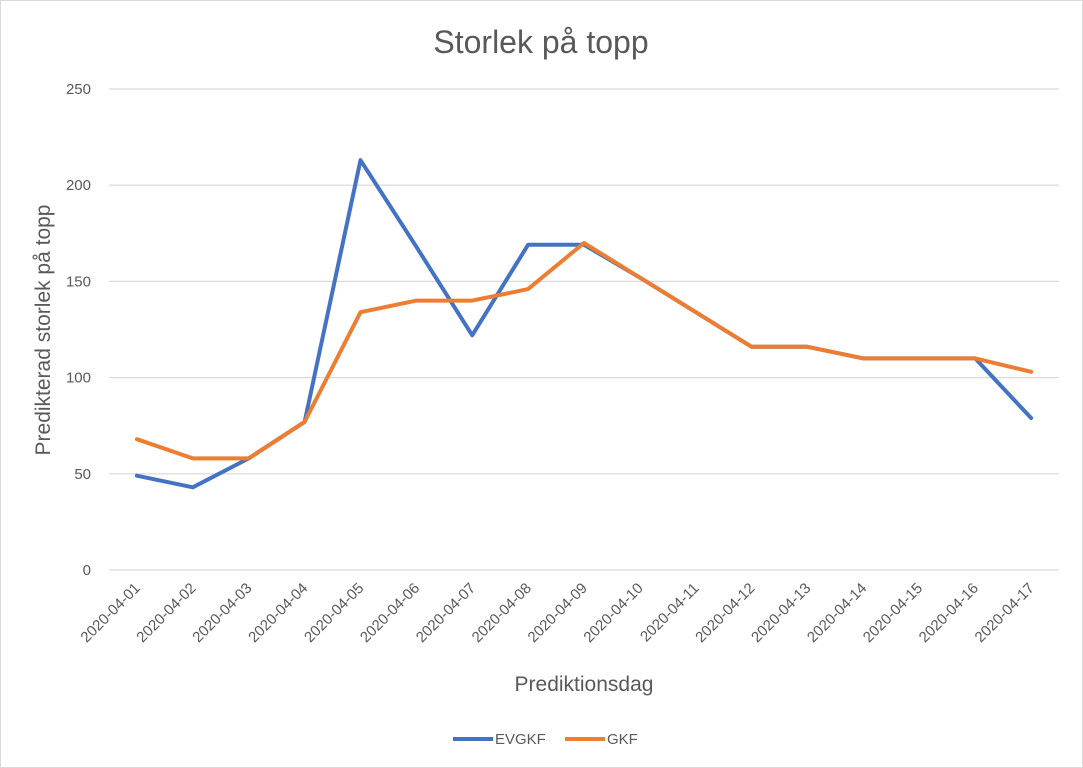  Describe the element at coordinates (78, 281) in the screenshot. I see `y-tick-label-3: 150` at that location.